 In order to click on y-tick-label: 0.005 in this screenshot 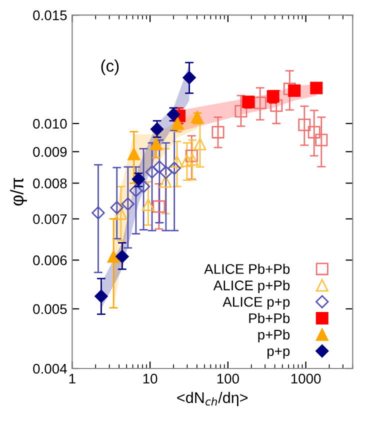, I will do `click(50, 309)`.